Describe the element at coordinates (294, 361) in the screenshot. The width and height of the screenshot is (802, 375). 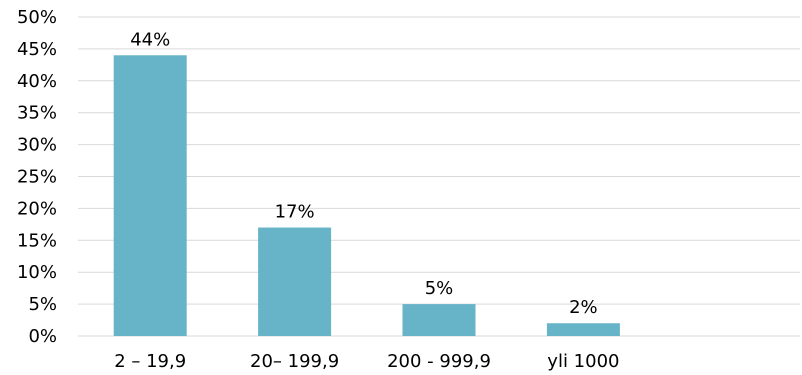
I see `x-category-label: 20– 199,9` at that location.